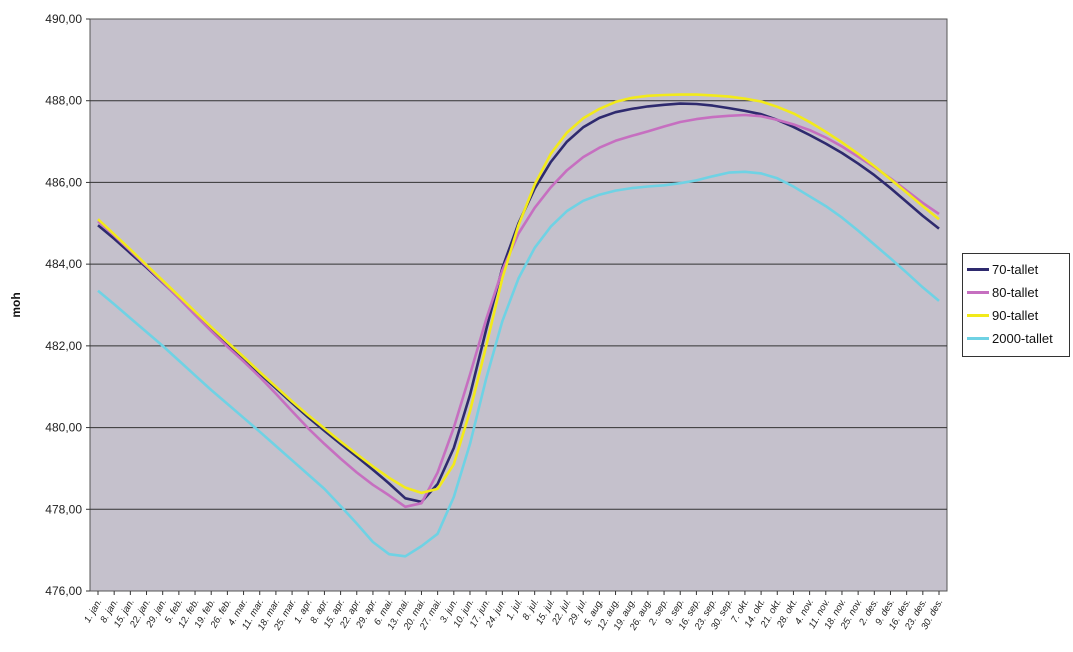 The image size is (1073, 652). What do you see at coordinates (63, 182) in the screenshot?
I see `y-tick-label: 486,00` at bounding box center [63, 182].